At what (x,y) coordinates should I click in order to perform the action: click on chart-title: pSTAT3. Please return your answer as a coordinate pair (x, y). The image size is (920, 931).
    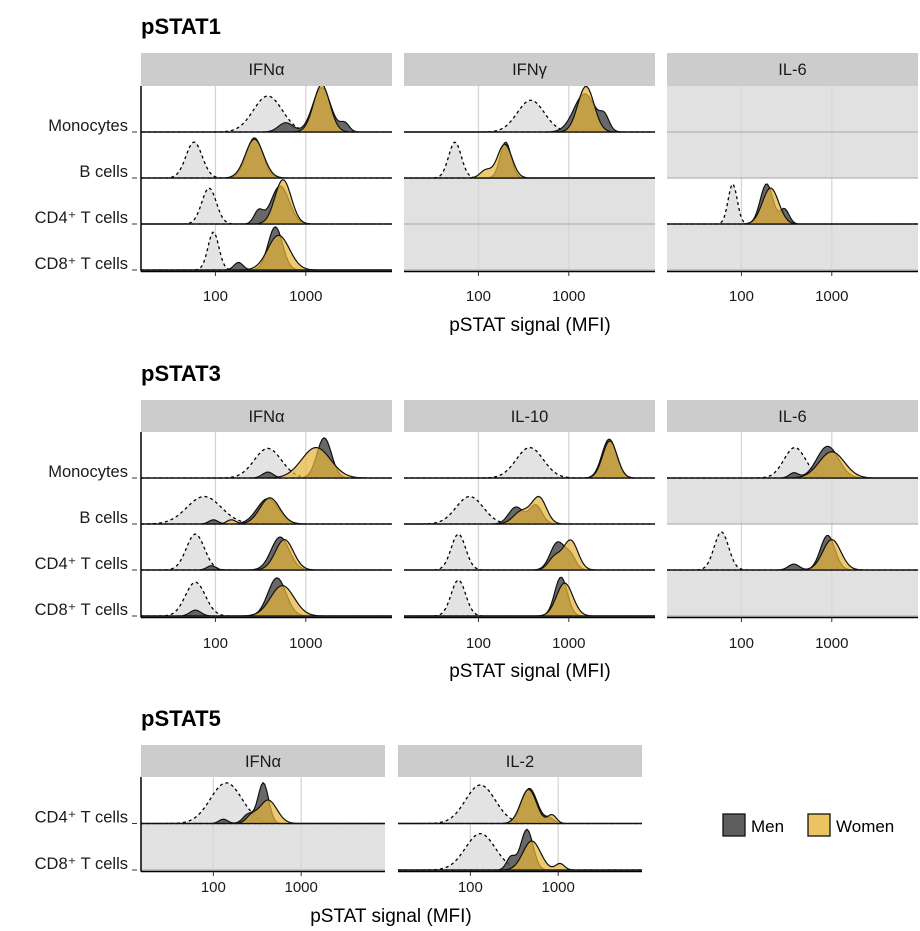
    Looking at the image, I should click on (181, 373).